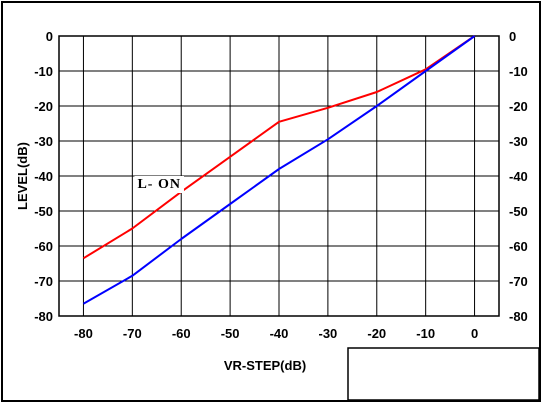 The width and height of the screenshot is (542, 403). I want to click on y-tick-label-left: -50, so click(43, 211).